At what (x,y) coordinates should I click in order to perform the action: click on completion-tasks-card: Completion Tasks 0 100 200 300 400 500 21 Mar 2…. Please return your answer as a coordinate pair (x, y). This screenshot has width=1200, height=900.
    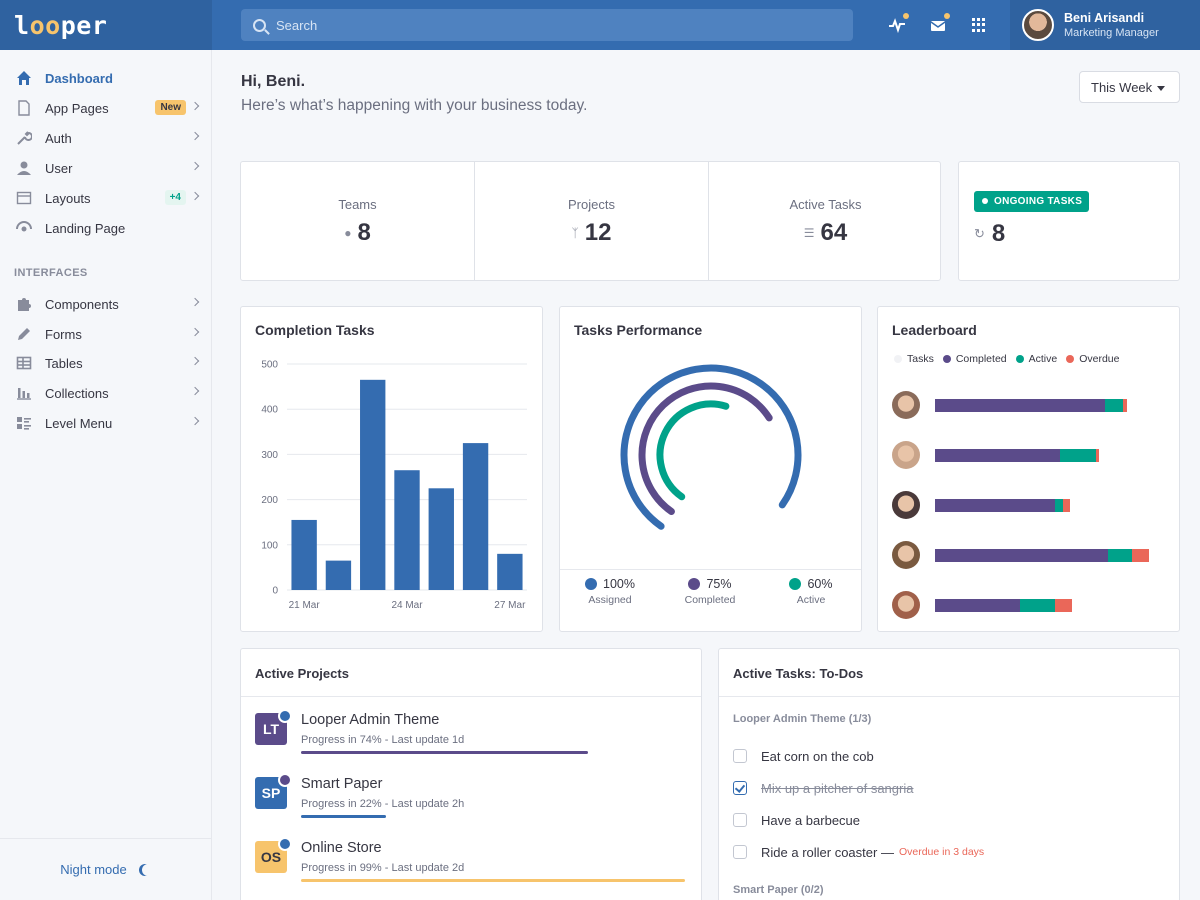
    Looking at the image, I should click on (391, 469).